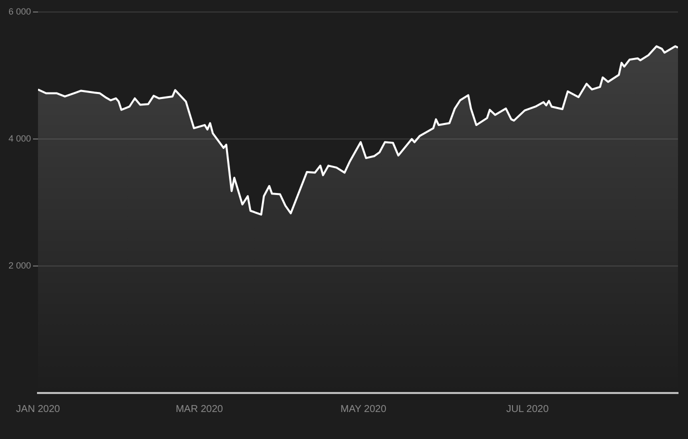  Describe the element at coordinates (19, 265) in the screenshot. I see `y-tick-label: 2 000` at that location.